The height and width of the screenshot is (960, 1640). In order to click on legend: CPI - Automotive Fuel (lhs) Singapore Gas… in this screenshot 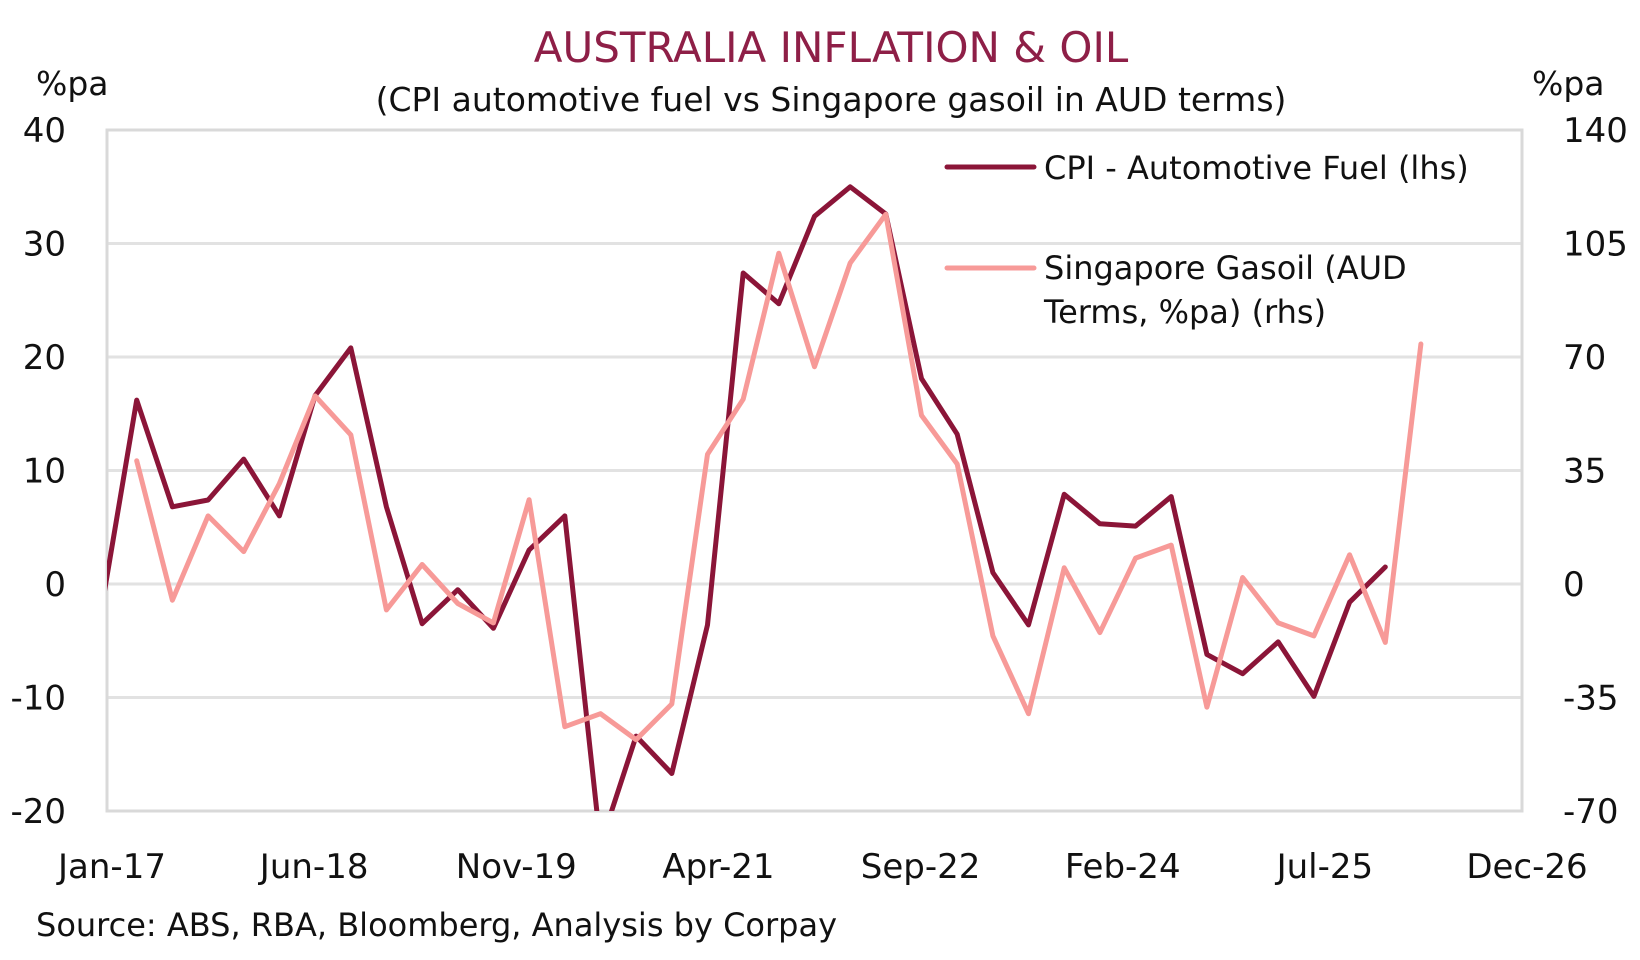, I will do `click(1206, 240)`.